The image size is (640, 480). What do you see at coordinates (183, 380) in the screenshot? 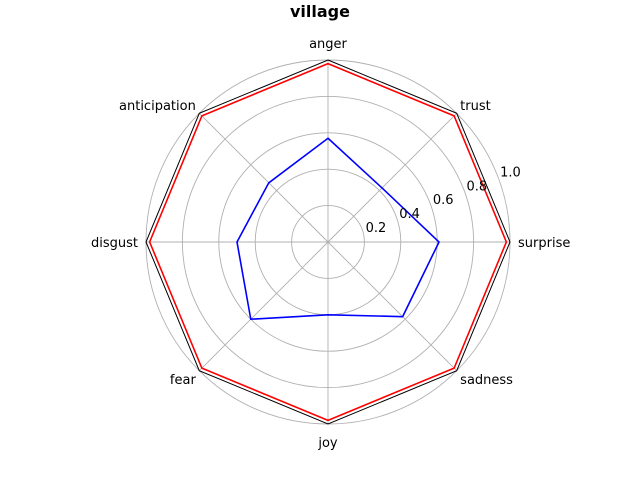
I see `axis-label-fear: fear` at bounding box center [183, 380].